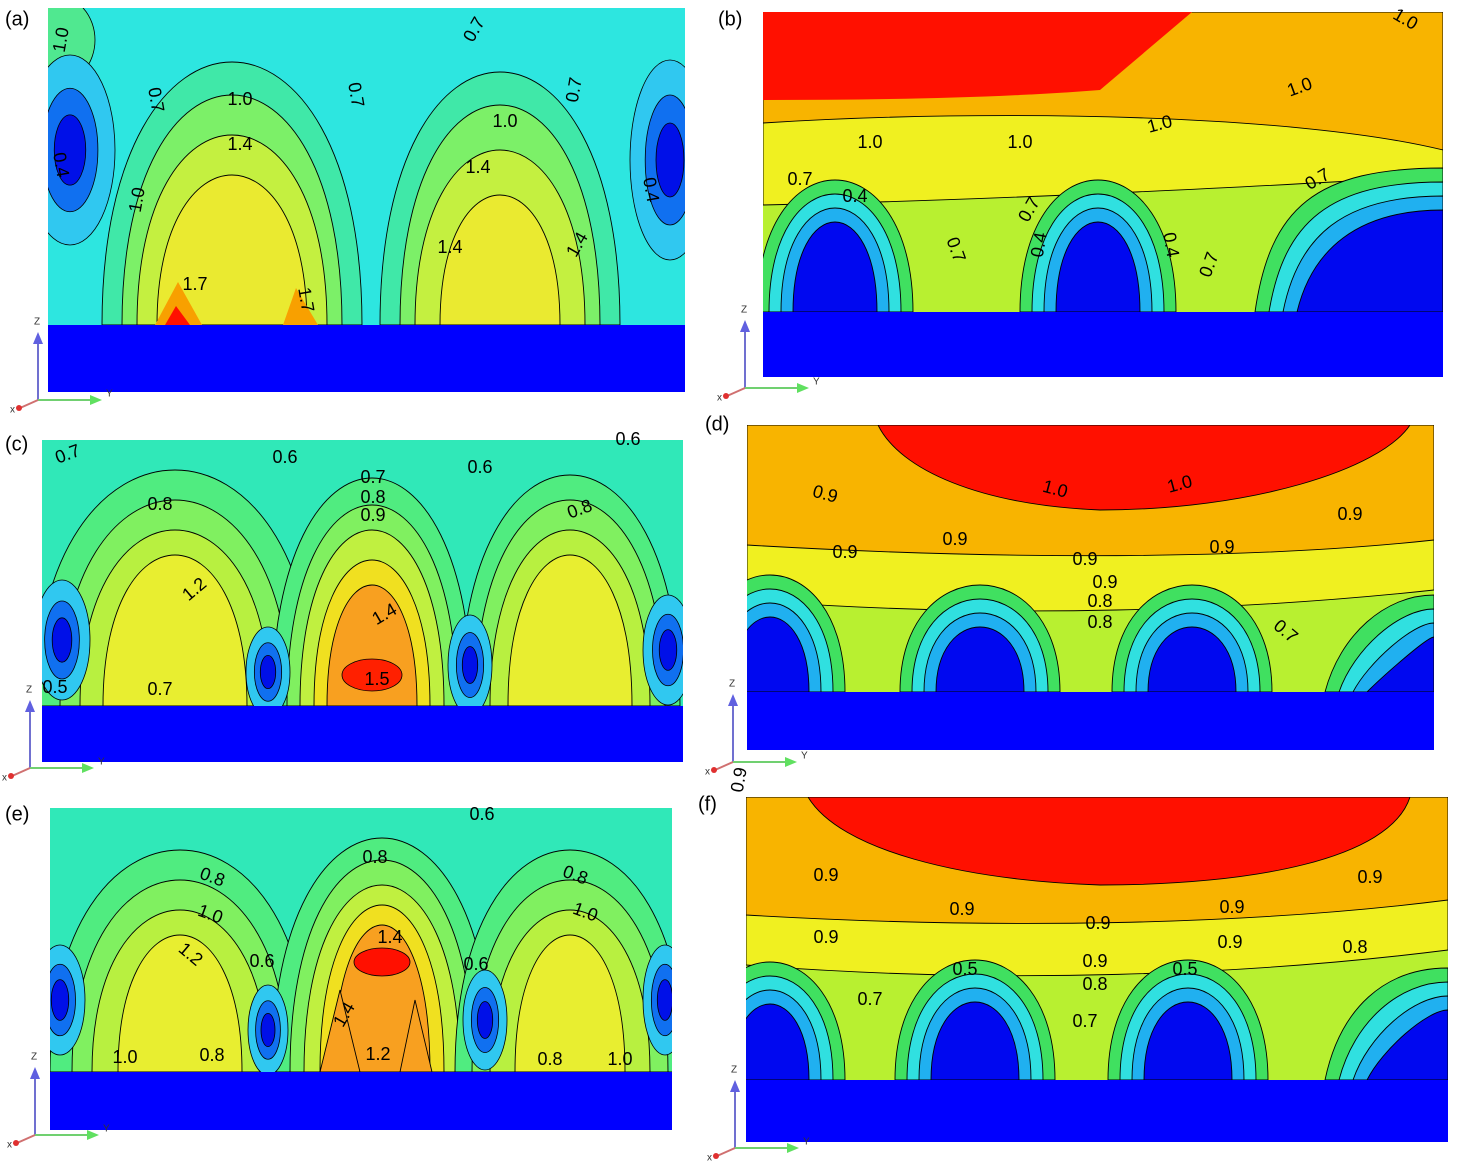 The width and height of the screenshot is (1467, 1164). Describe the element at coordinates (54, 687) in the screenshot. I see `contour-label: 0.5` at that location.